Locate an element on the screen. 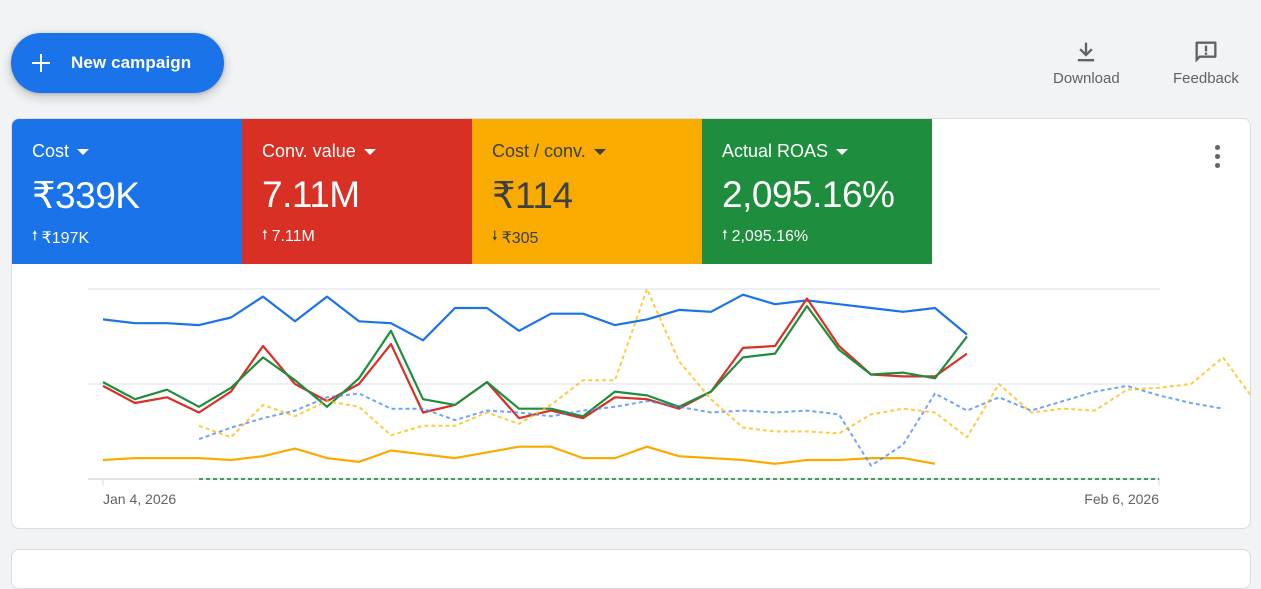 This screenshot has width=1261, height=589. new-campaign-button: New campaign is located at coordinates (117, 63).